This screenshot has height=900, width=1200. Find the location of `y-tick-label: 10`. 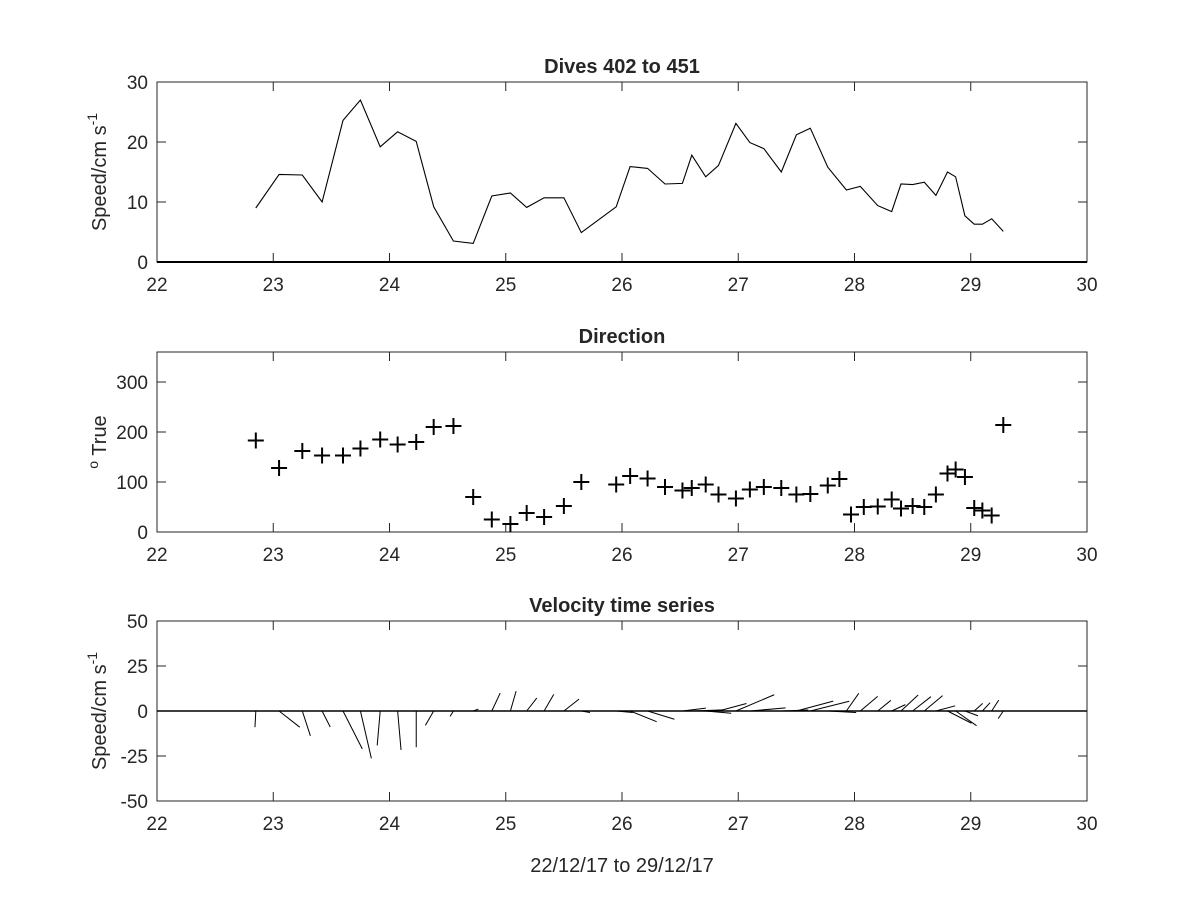

y-tick-label: 10 is located at coordinates (137, 203).